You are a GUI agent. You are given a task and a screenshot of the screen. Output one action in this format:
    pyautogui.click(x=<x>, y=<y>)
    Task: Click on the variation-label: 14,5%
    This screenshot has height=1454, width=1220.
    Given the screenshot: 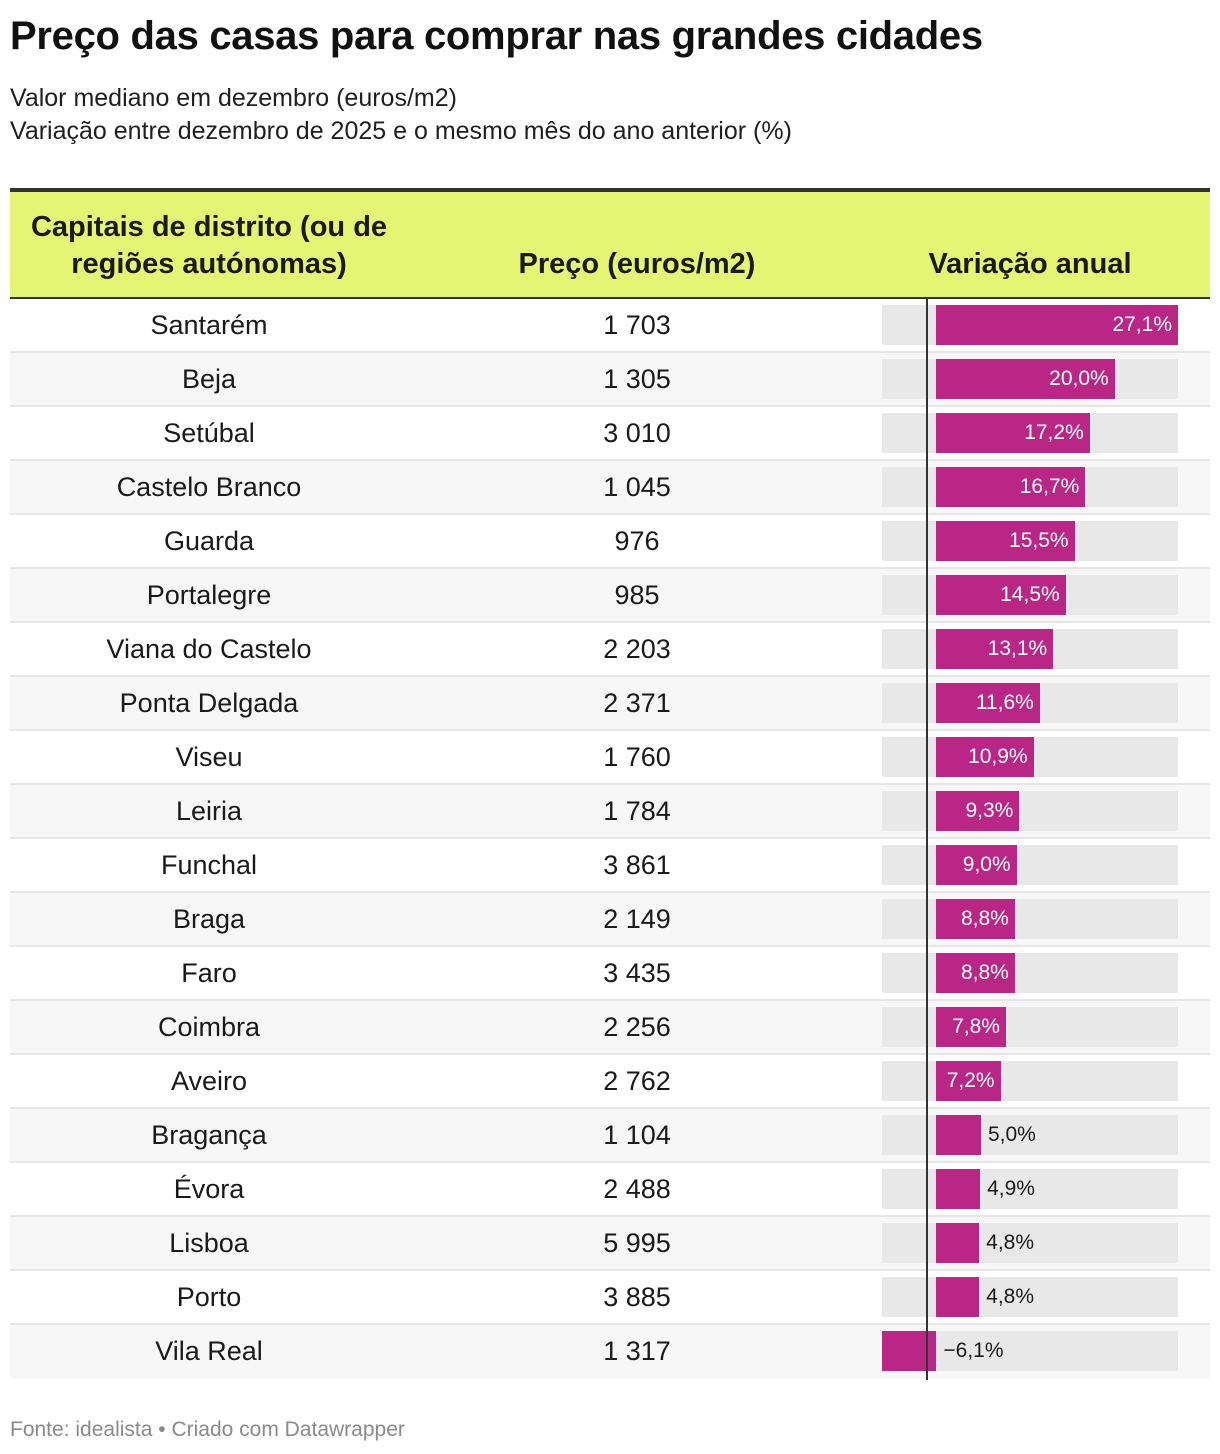 What is the action you would take?
    pyautogui.click(x=1030, y=594)
    